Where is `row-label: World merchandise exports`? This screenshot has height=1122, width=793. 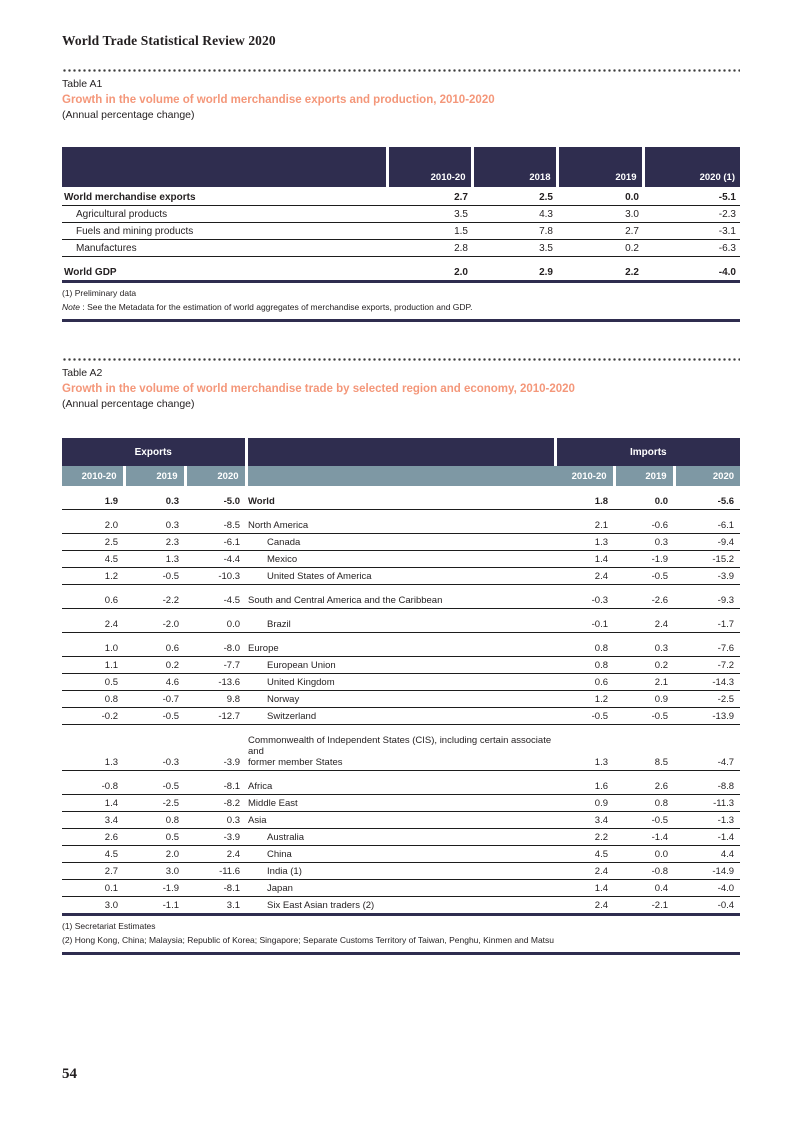
row-label: World merchandise exports is located at coordinates (224, 196).